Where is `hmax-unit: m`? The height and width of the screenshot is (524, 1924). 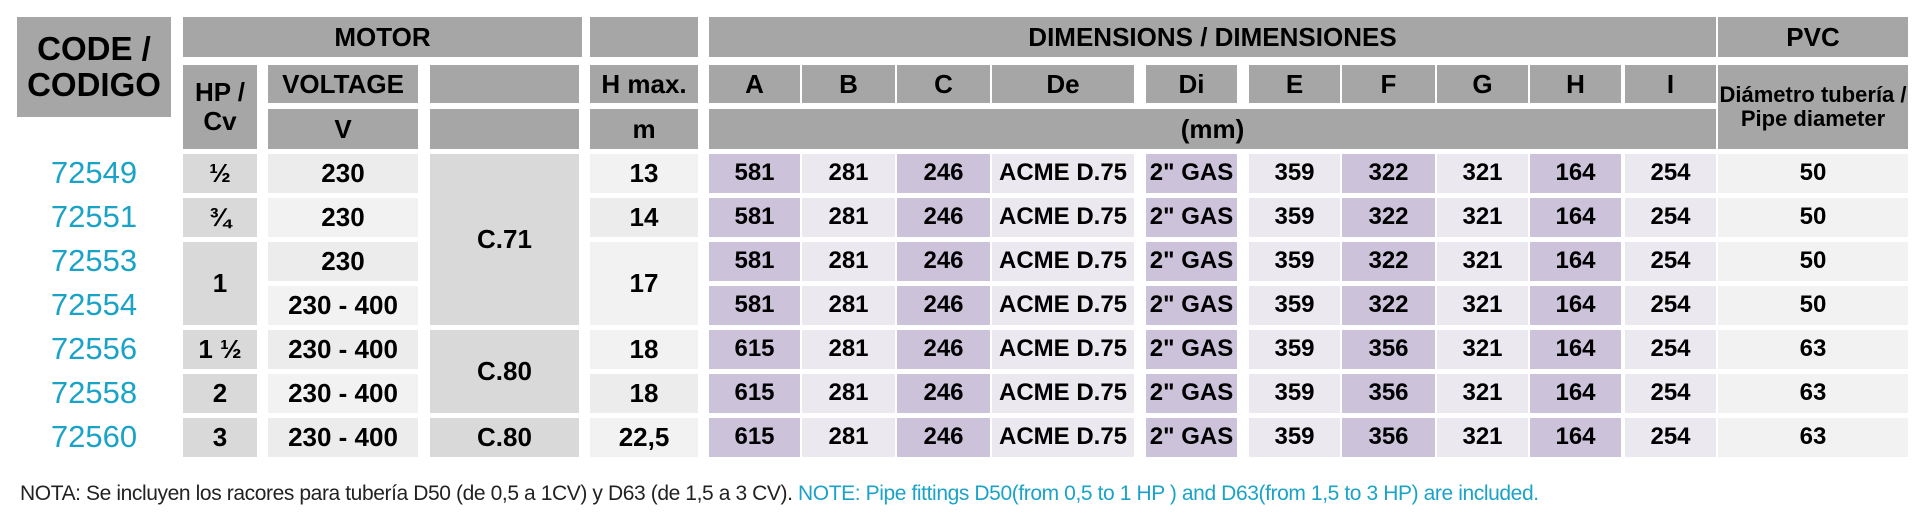 hmax-unit: m is located at coordinates (644, 129).